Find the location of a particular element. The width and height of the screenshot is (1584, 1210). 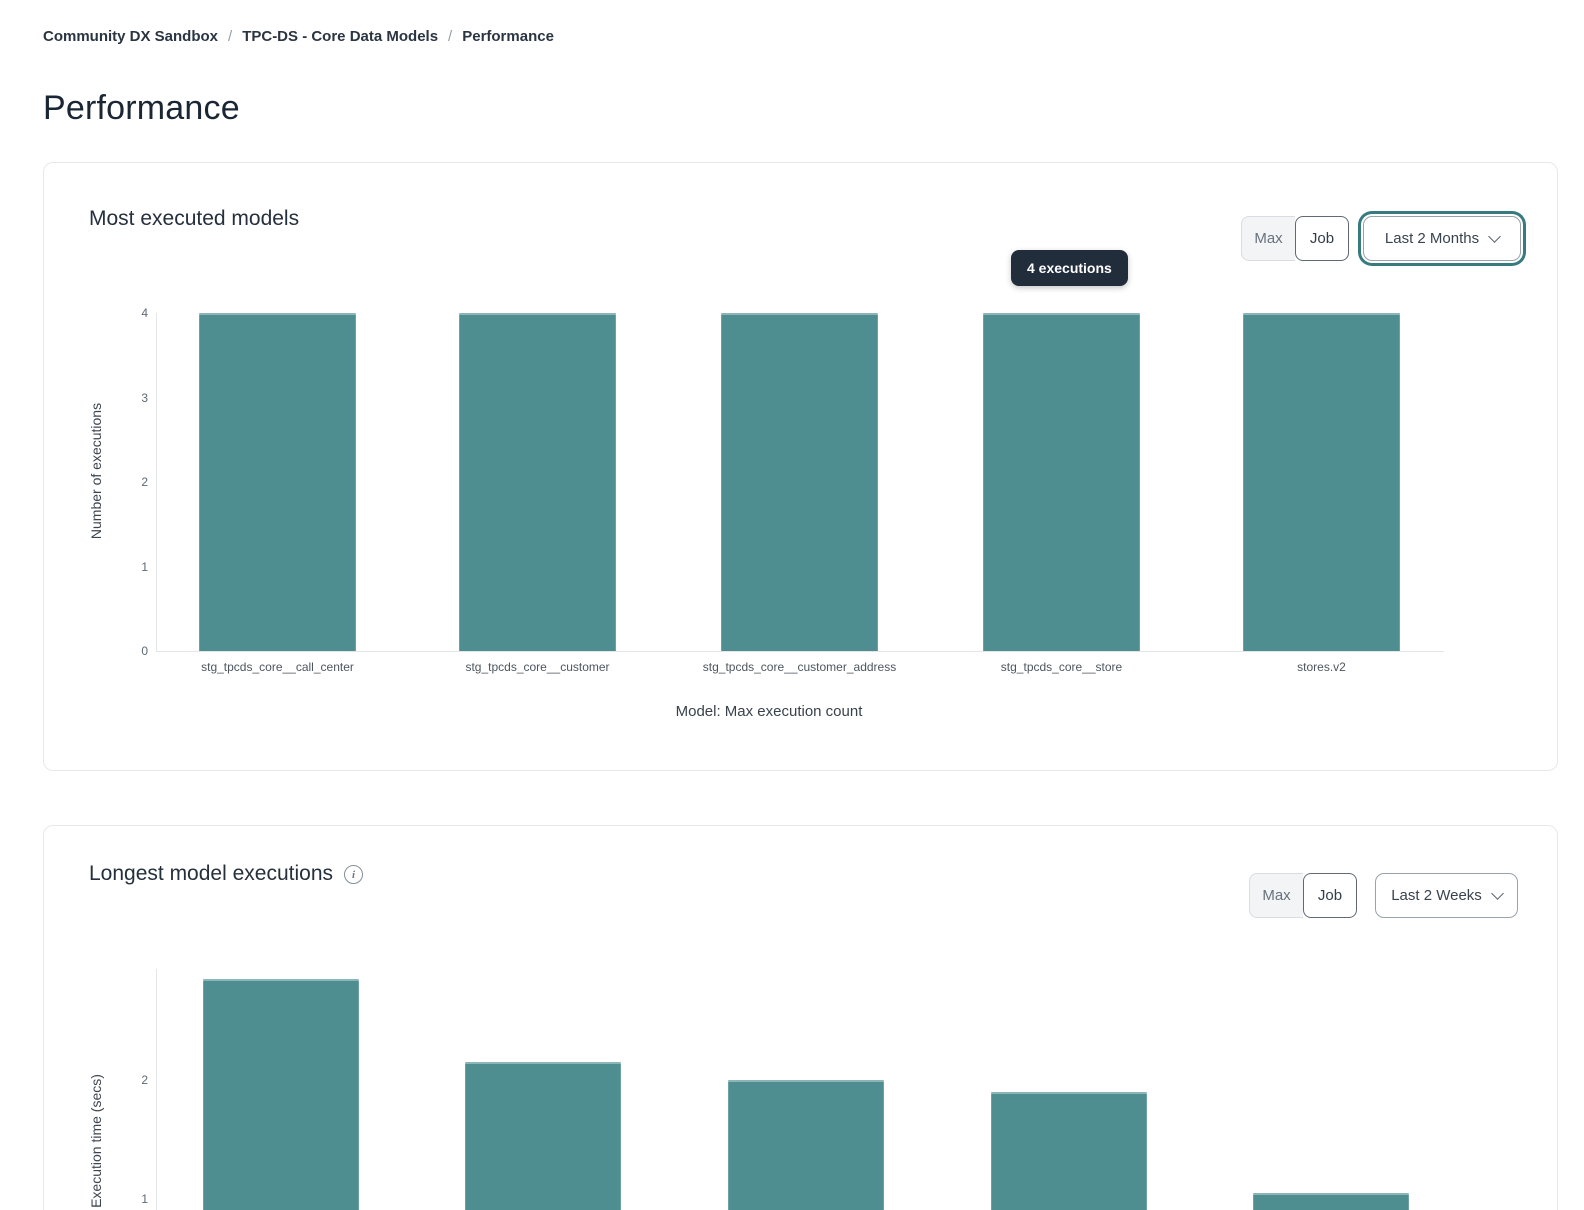

y-axis-title: Number of executions is located at coordinates (96, 471).